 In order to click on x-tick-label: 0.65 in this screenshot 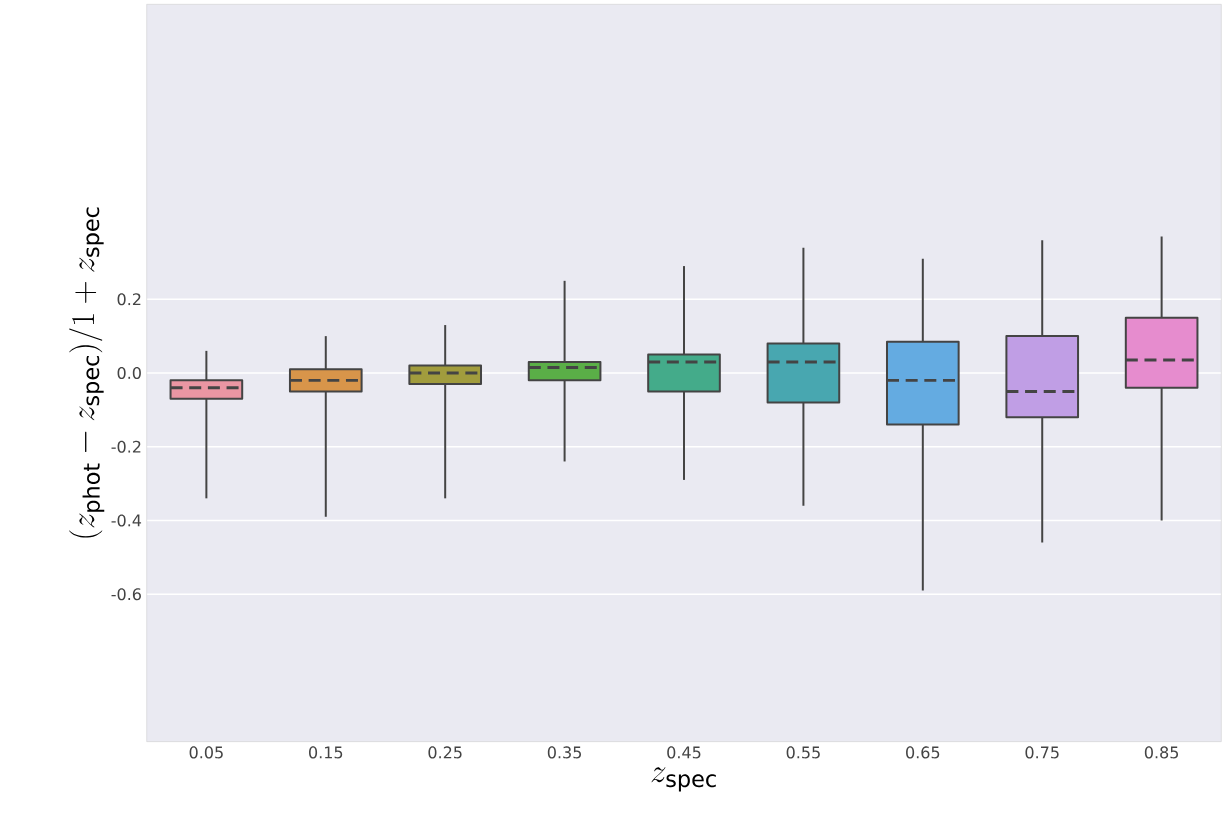, I will do `click(923, 752)`.